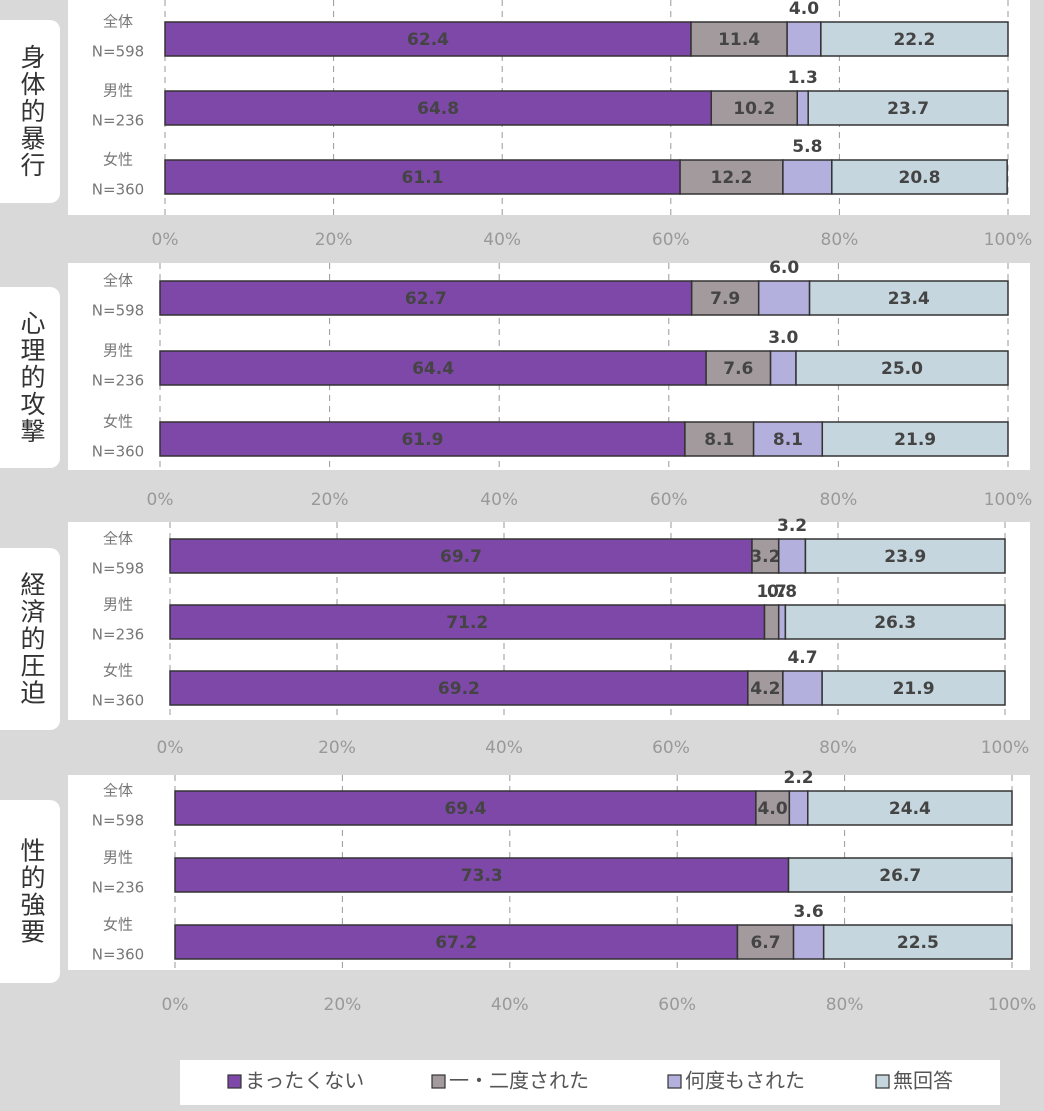  I want to click on data-label: 0.8, so click(782, 592).